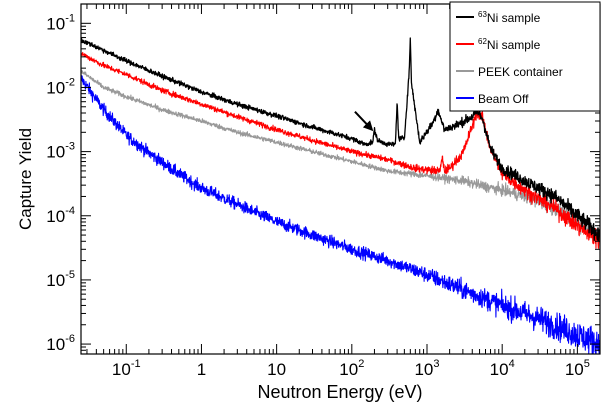  I want to click on x-tick-label: 10, so click(276, 369).